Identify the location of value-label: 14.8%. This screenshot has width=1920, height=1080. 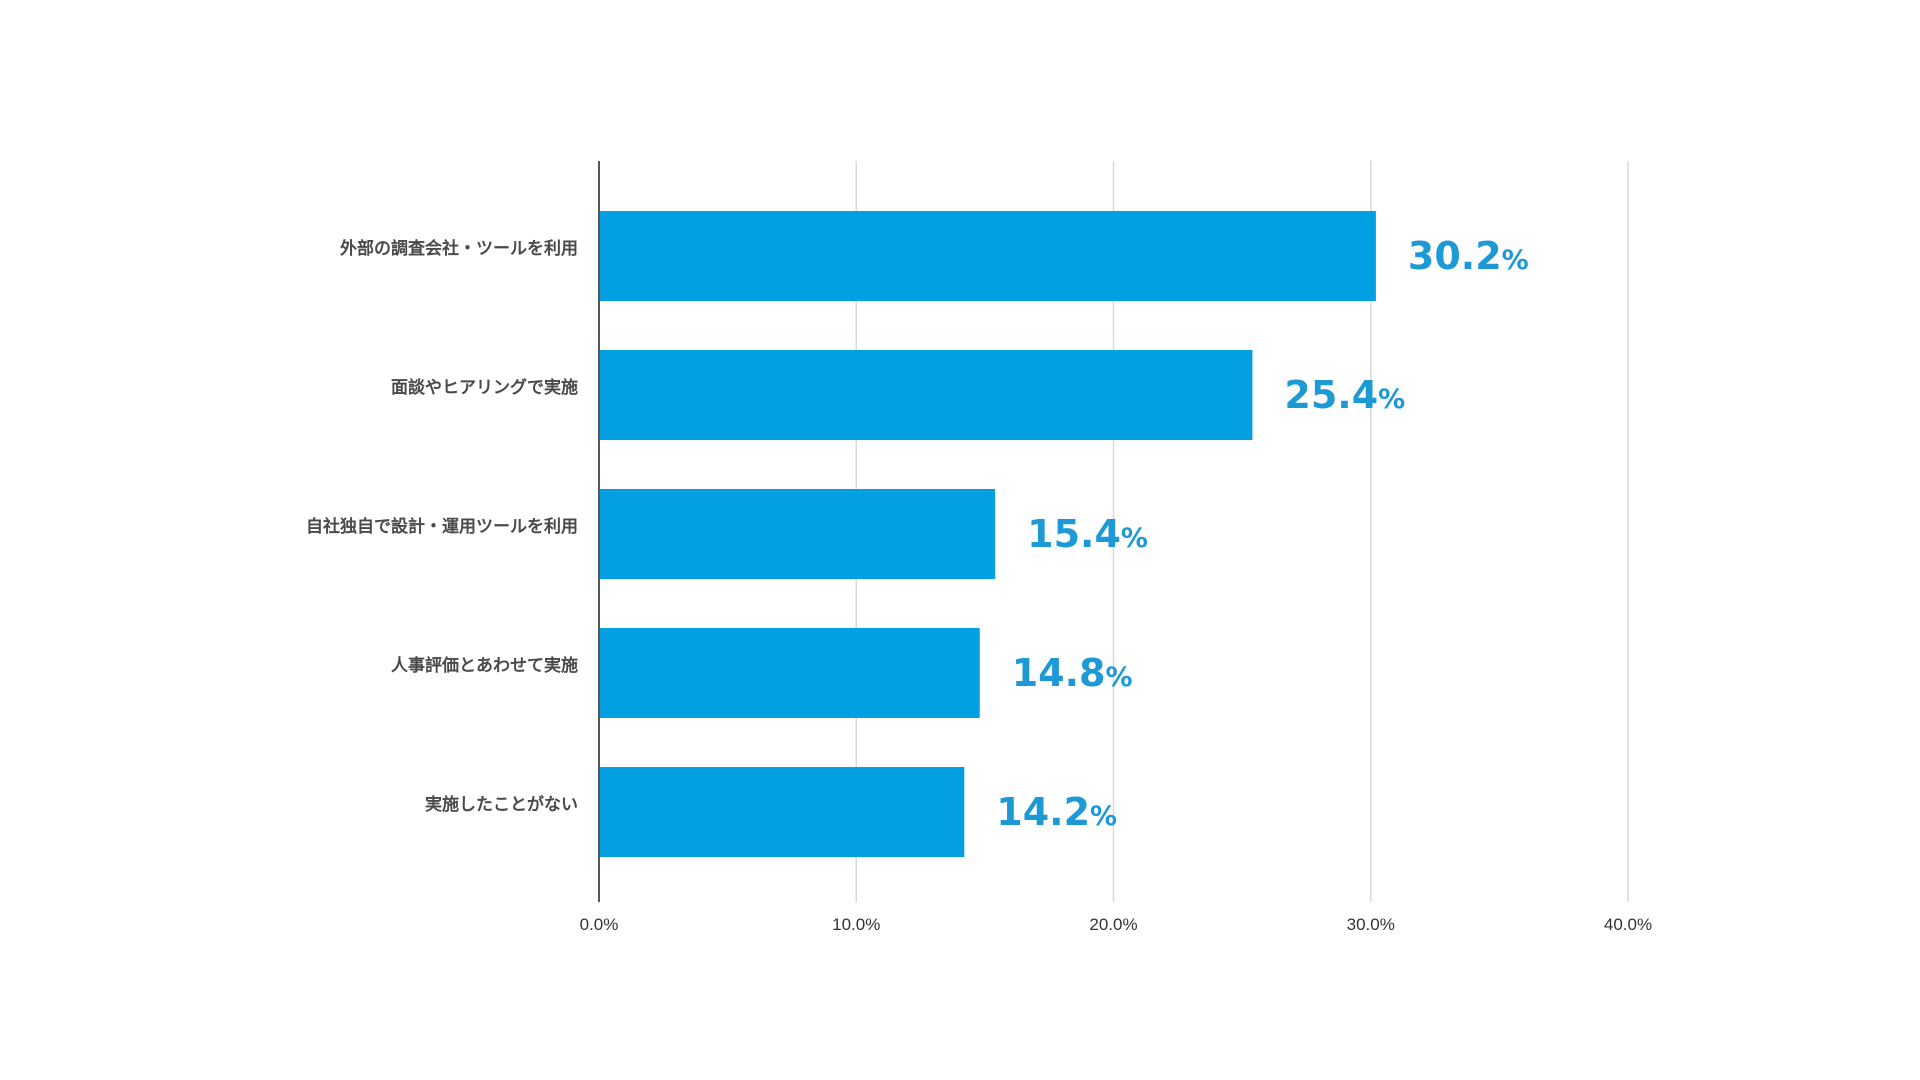
(1072, 673).